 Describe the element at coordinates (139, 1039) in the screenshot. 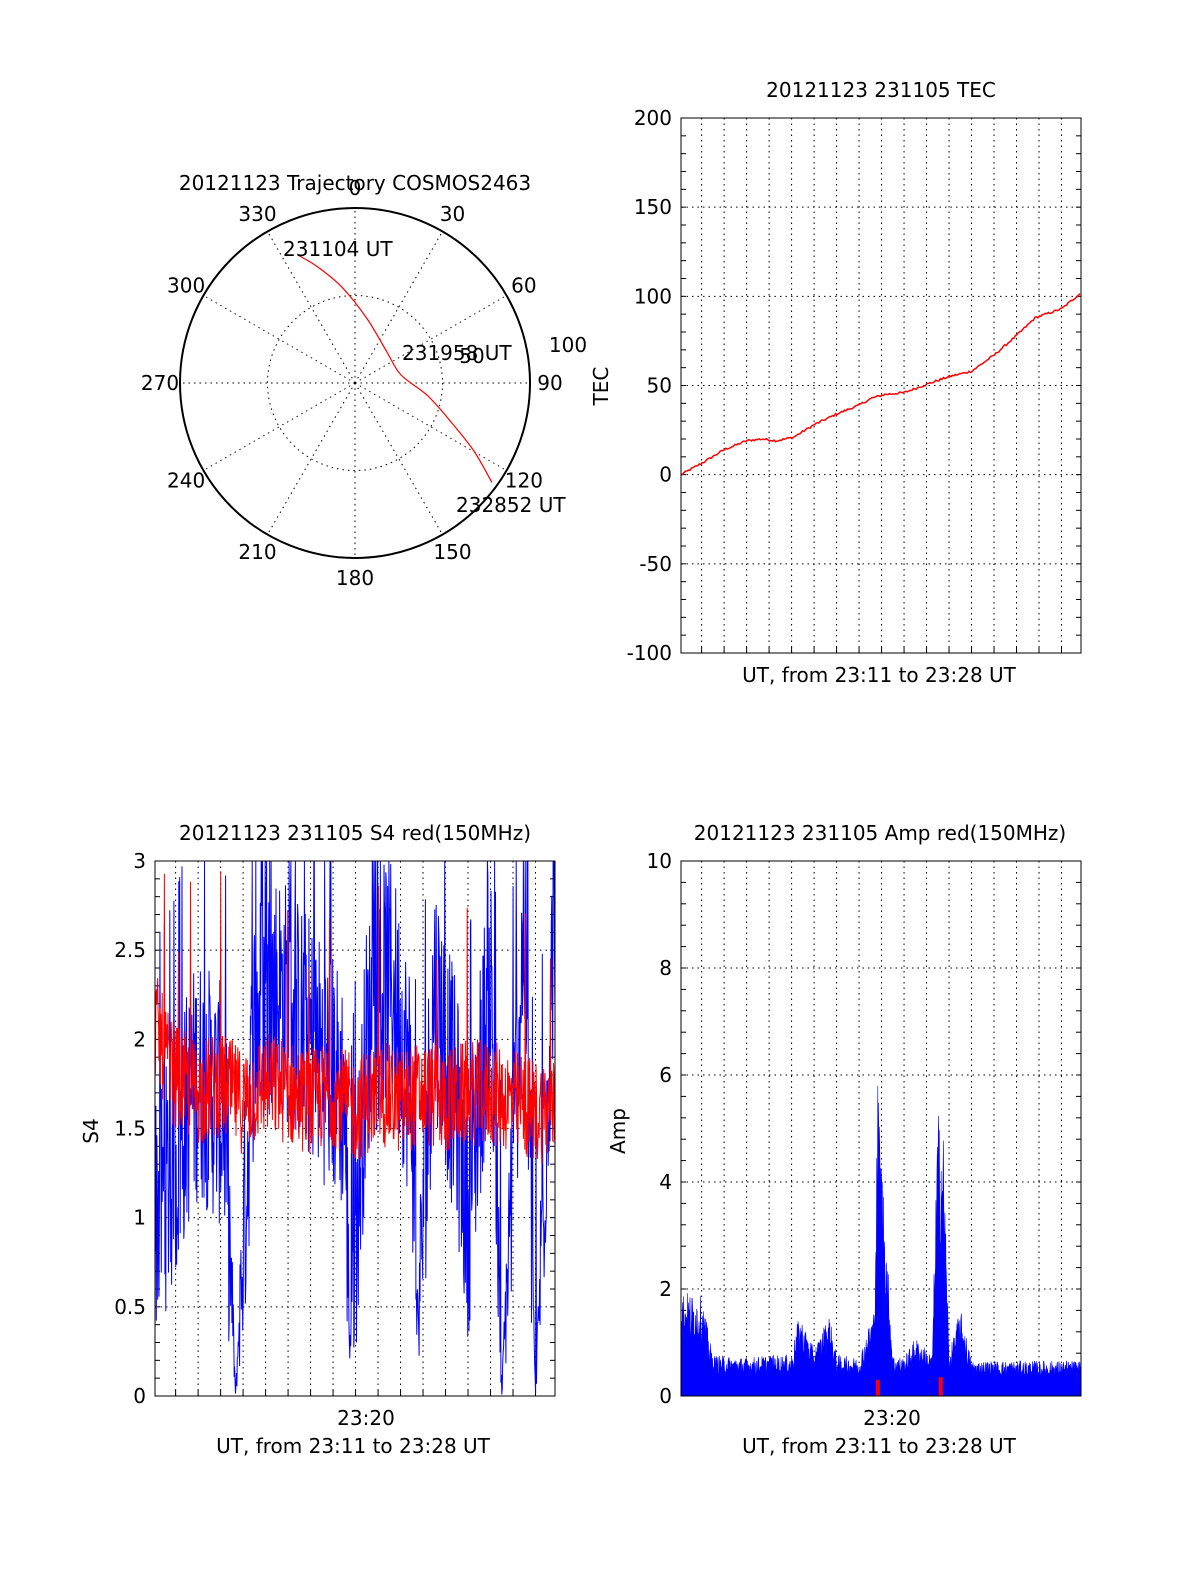

I see `s4-y-tick-label: 2` at that location.